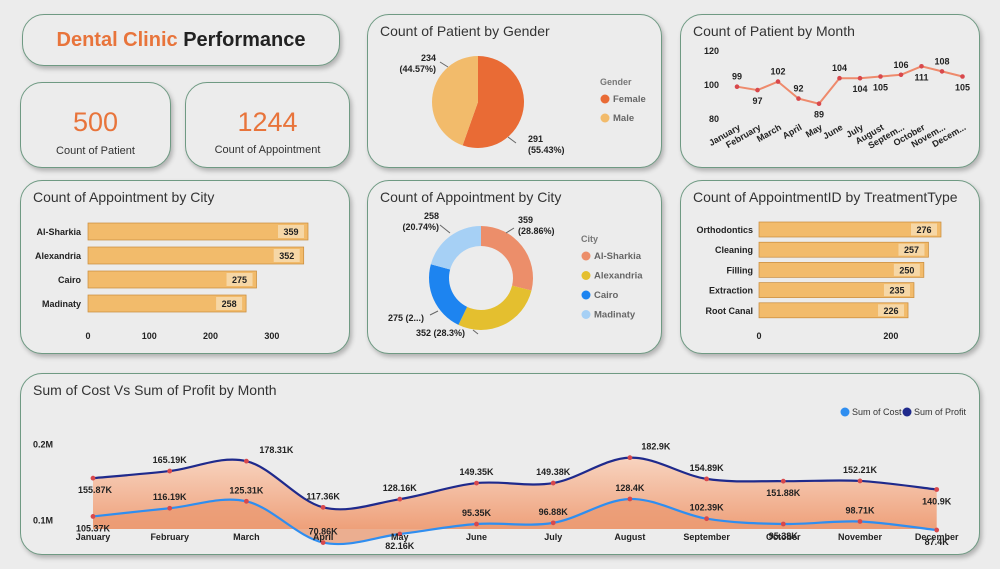 The width and height of the screenshot is (1000, 569). I want to click on cost-point-june, so click(476, 524).